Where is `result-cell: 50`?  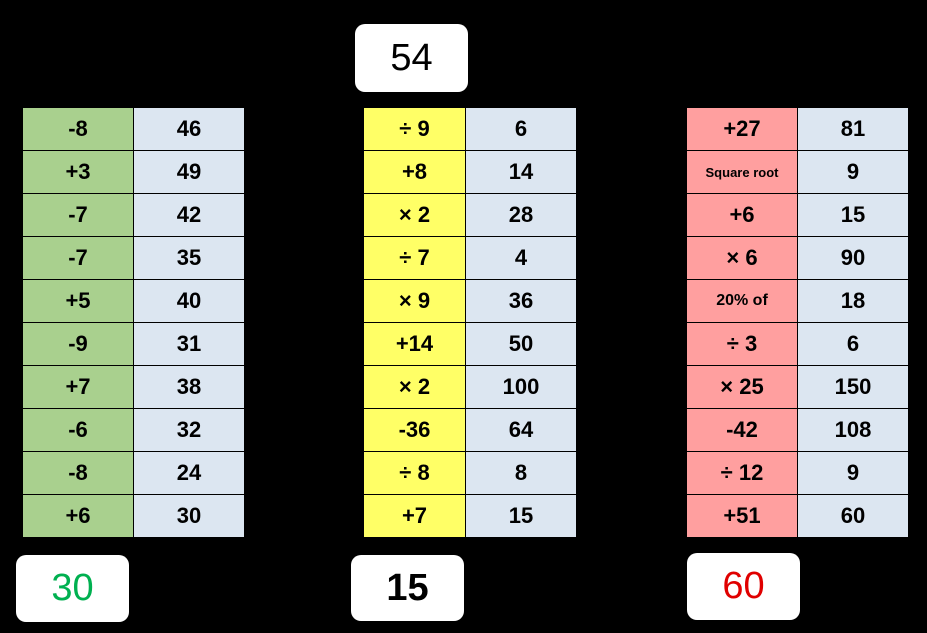
result-cell: 50 is located at coordinates (521, 344).